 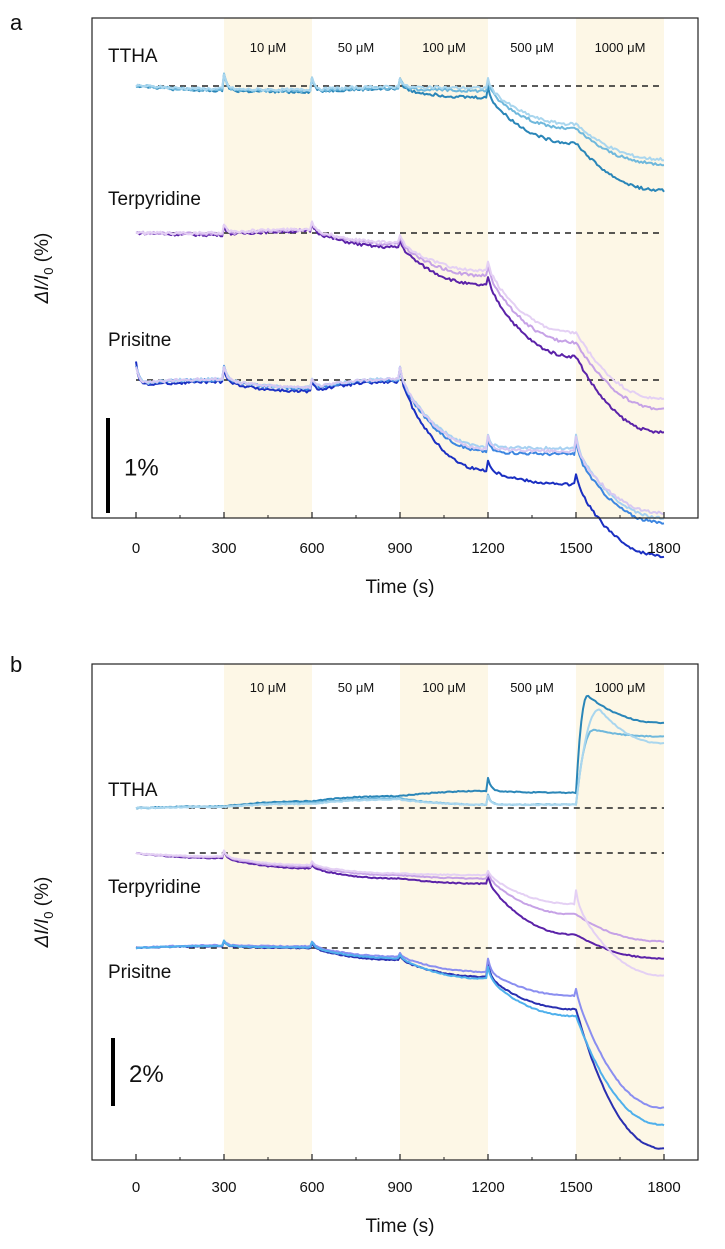 I want to click on a-y-axis-label: ΔI/I0 (%), so click(x=44, y=269).